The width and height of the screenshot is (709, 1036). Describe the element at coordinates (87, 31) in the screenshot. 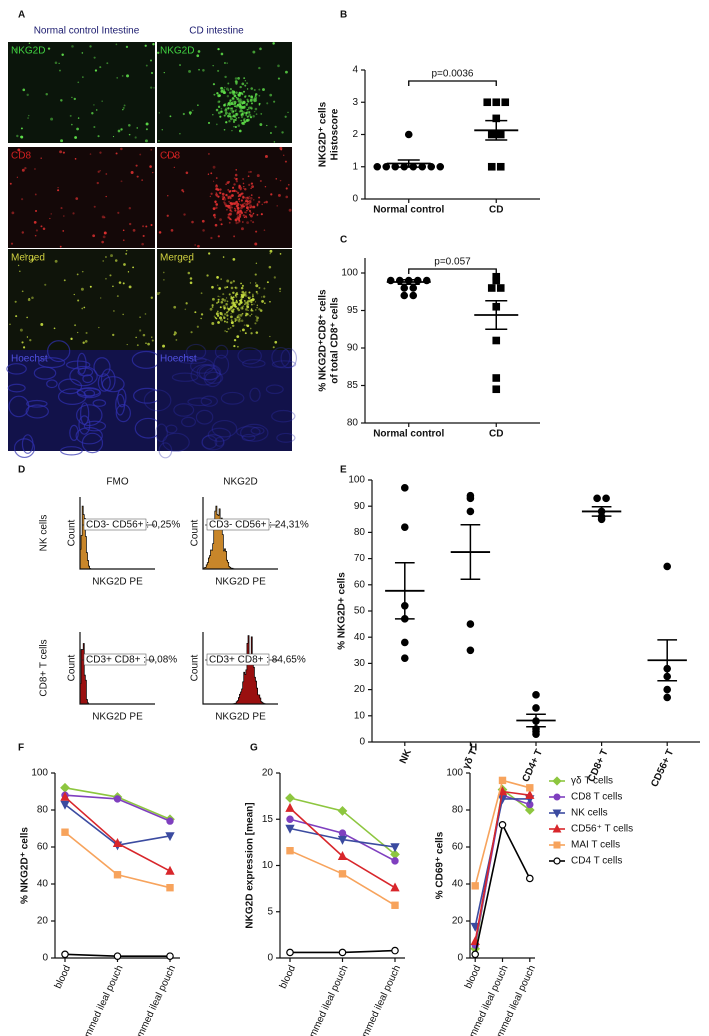

I see `column-title: Normal control Intestine` at that location.